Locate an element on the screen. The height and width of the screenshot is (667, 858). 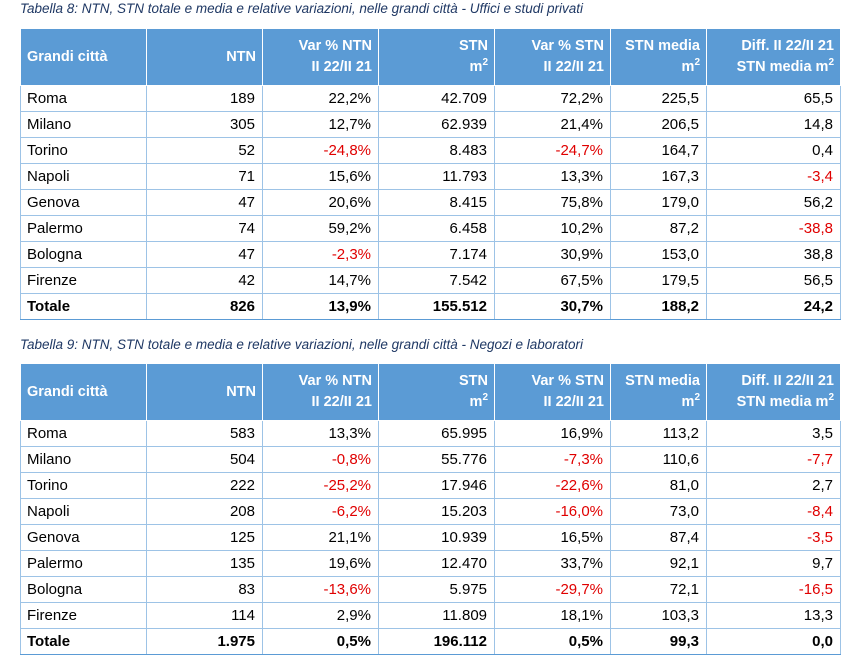
cell-diff-stn-media: -38,8 is located at coordinates (773, 228).